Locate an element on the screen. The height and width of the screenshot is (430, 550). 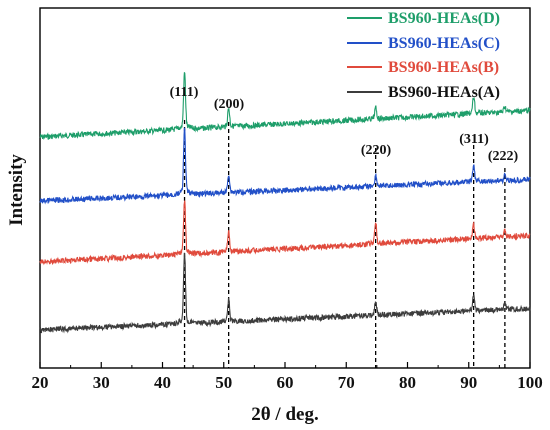
legend-label: BS960-HEAs(A) is located at coordinates (444, 92).